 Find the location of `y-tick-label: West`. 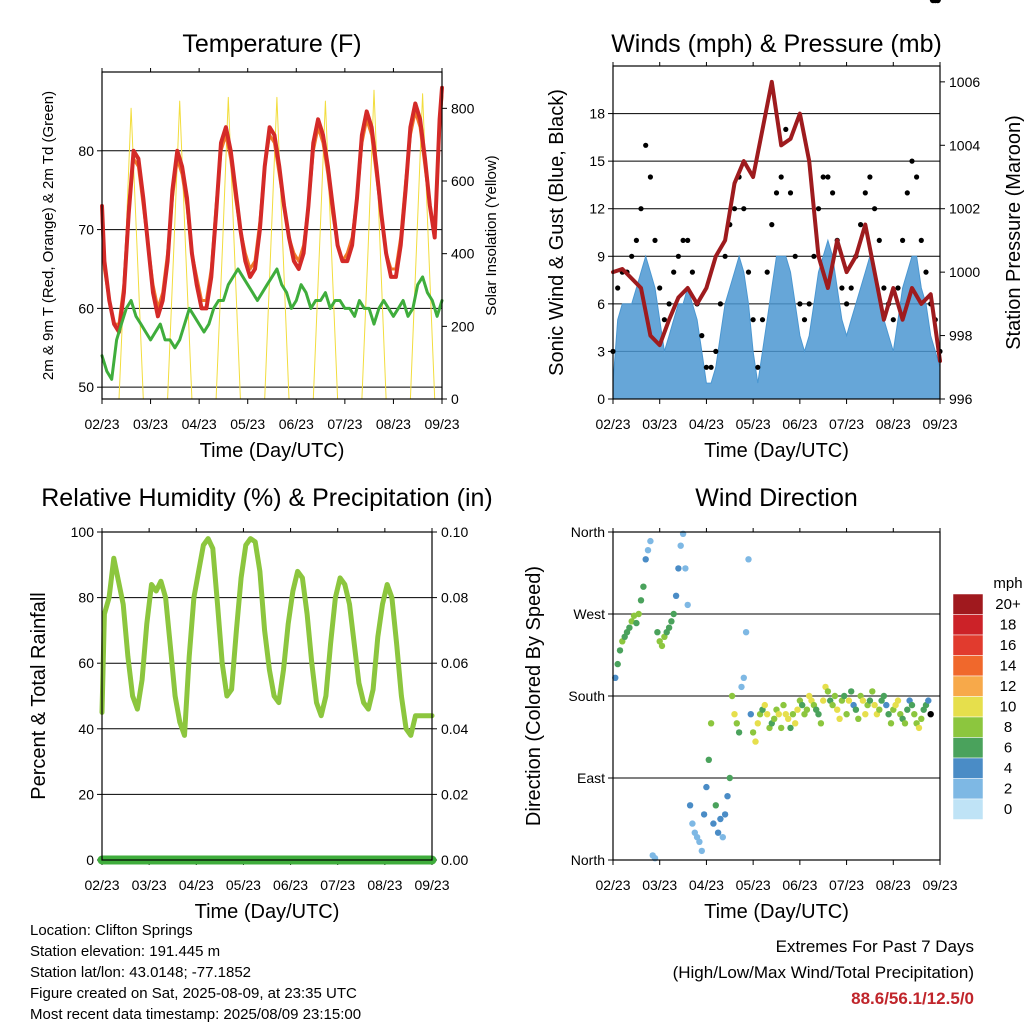

y-tick-label: West is located at coordinates (589, 614).